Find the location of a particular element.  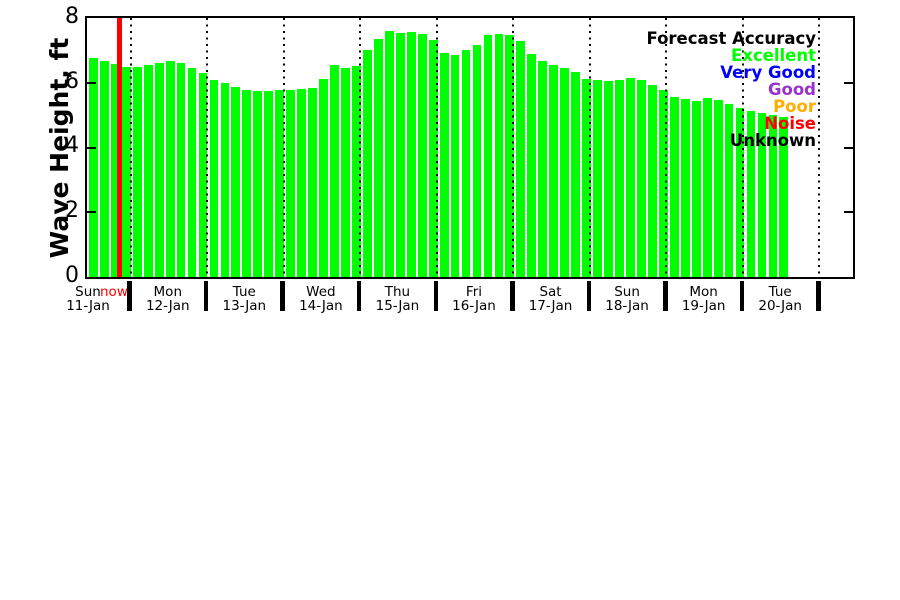

x-axis-day-label: Fri 16-Jan is located at coordinates (474, 299).